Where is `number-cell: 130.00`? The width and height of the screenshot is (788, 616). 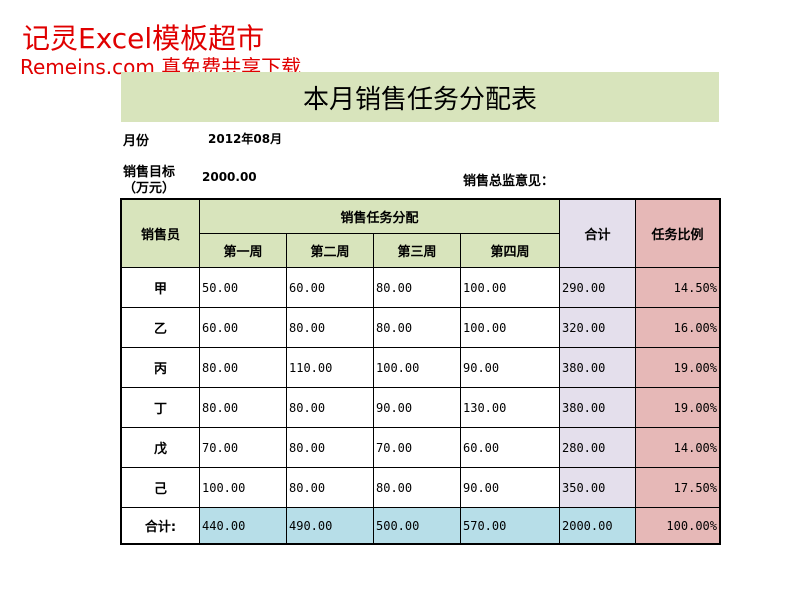 number-cell: 130.00 is located at coordinates (510, 407).